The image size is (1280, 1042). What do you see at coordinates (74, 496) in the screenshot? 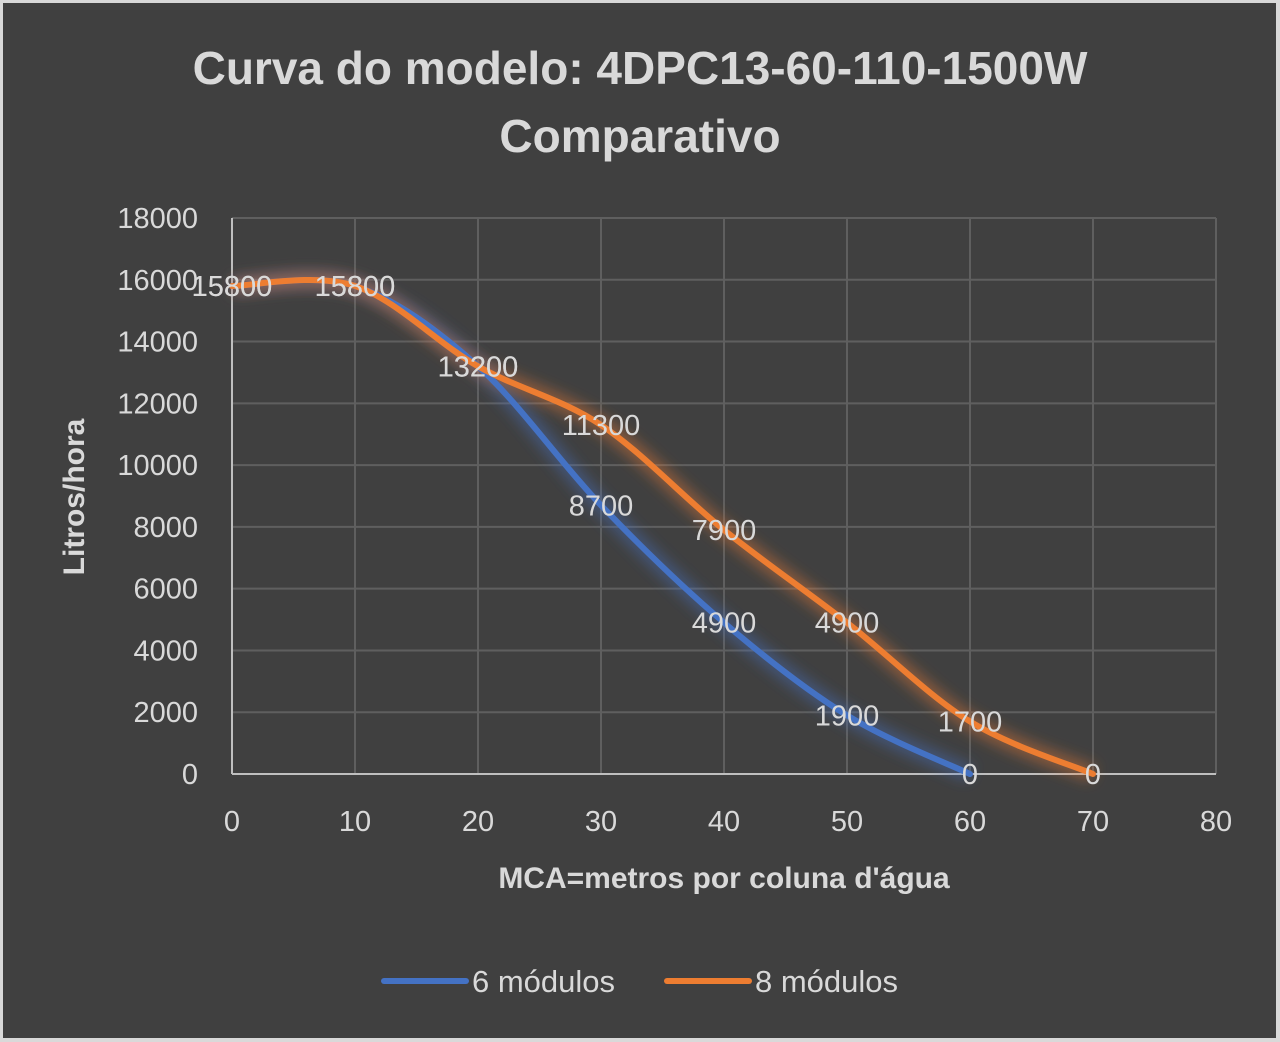
I see `y-axis-title: Litros/hora` at bounding box center [74, 496].